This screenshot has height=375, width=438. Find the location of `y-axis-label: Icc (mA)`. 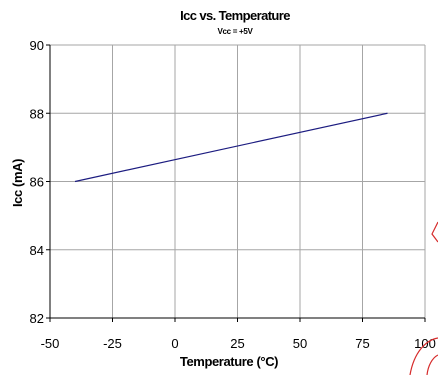

y-axis-label: Icc (mA) is located at coordinates (17, 183).